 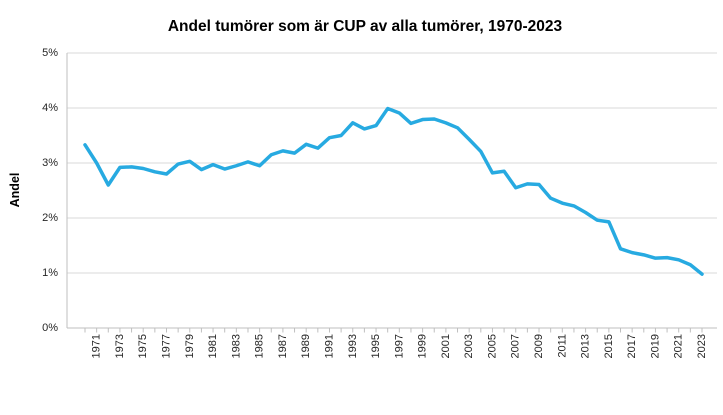 I want to click on y-axis-title: Andel, so click(x=15, y=190).